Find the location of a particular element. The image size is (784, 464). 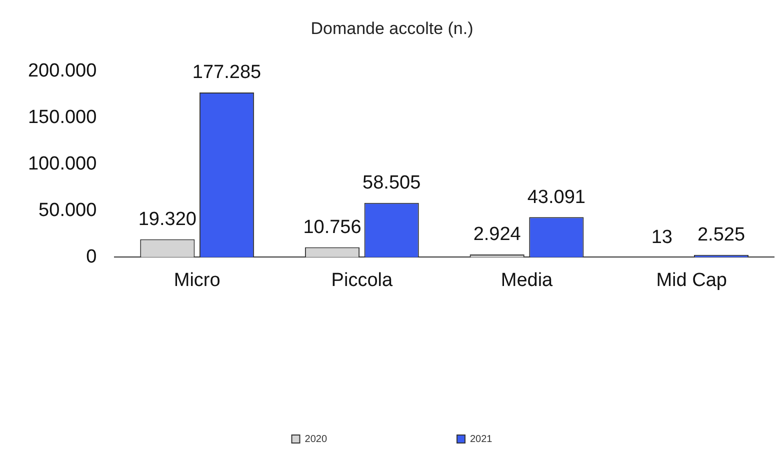

y-tick-label: 150.000 is located at coordinates (62, 117).